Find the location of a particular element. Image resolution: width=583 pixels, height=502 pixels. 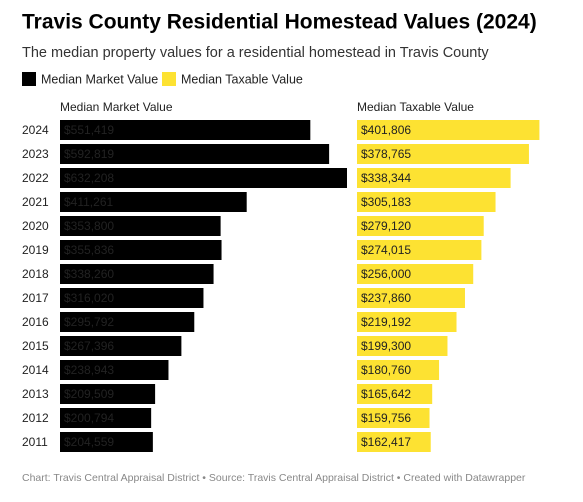

y-tick-label: 2017 is located at coordinates (35, 298).